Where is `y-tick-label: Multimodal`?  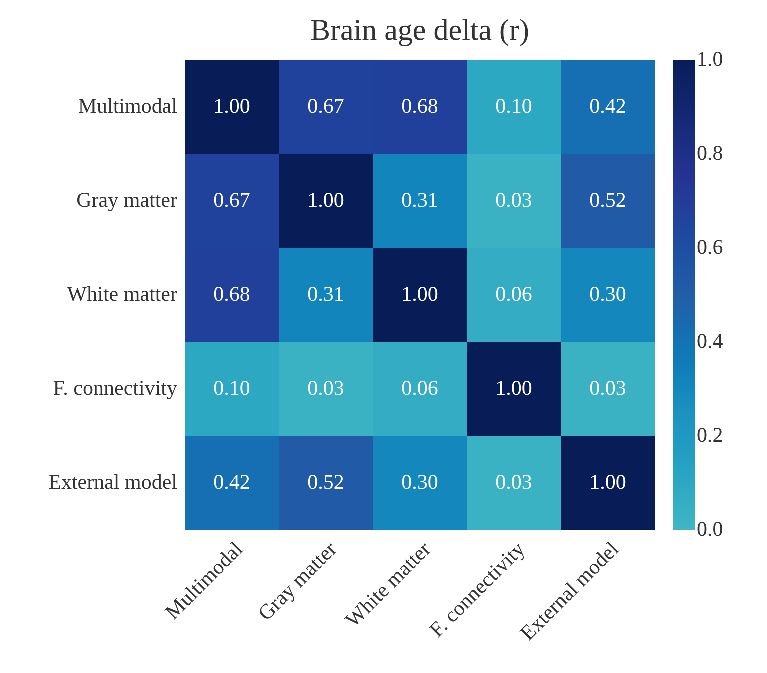 y-tick-label: Multimodal is located at coordinates (128, 106).